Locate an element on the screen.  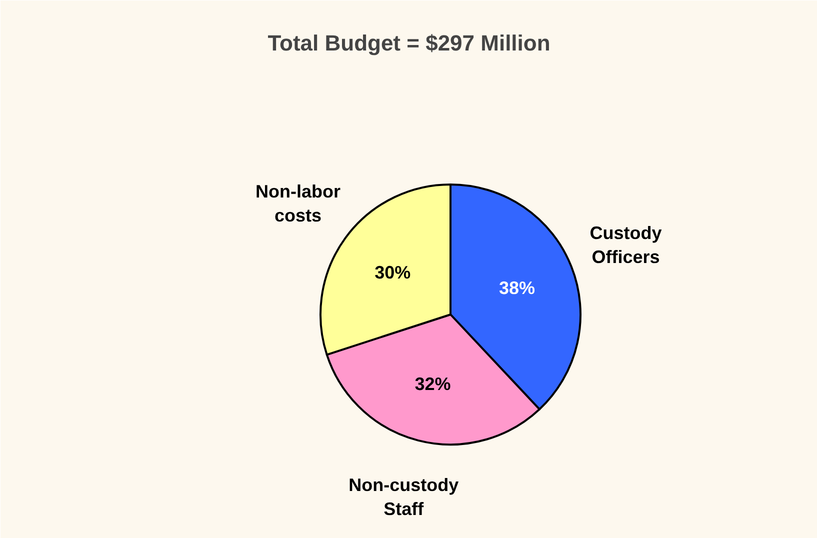
chart-title: Total Budget = $297 Million is located at coordinates (409, 43).